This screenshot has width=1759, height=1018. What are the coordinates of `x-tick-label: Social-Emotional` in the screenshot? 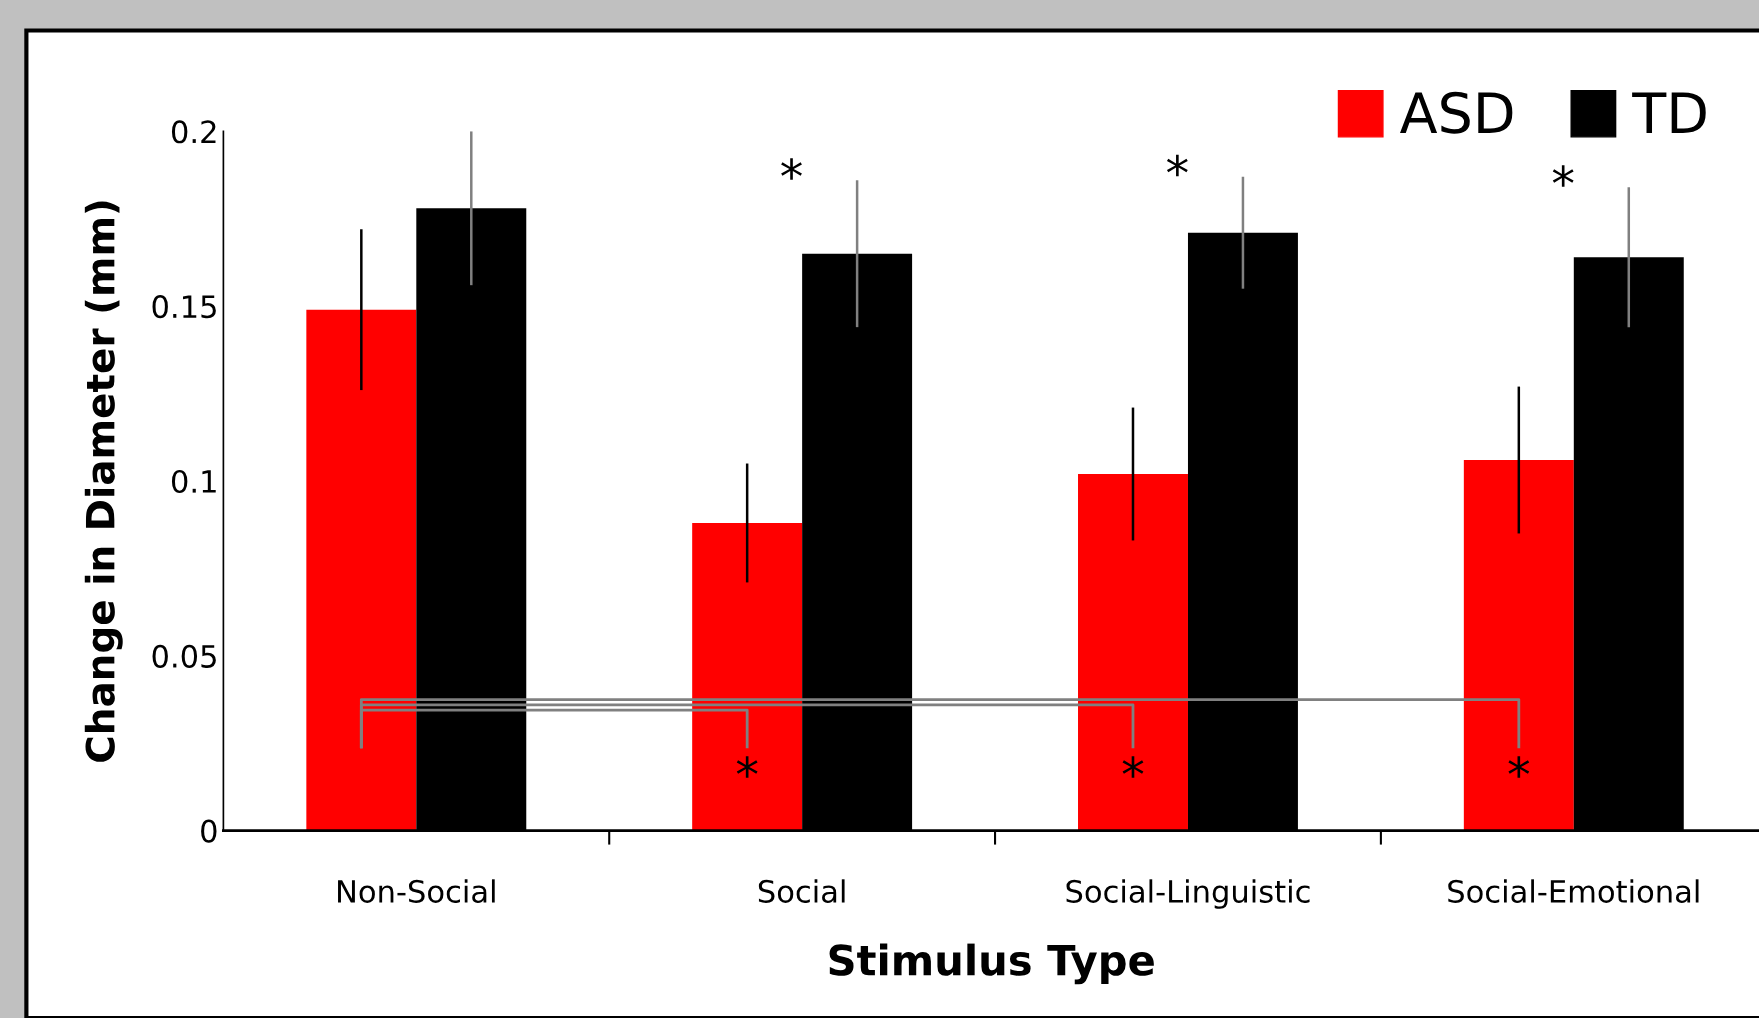 It's located at (1573, 891).